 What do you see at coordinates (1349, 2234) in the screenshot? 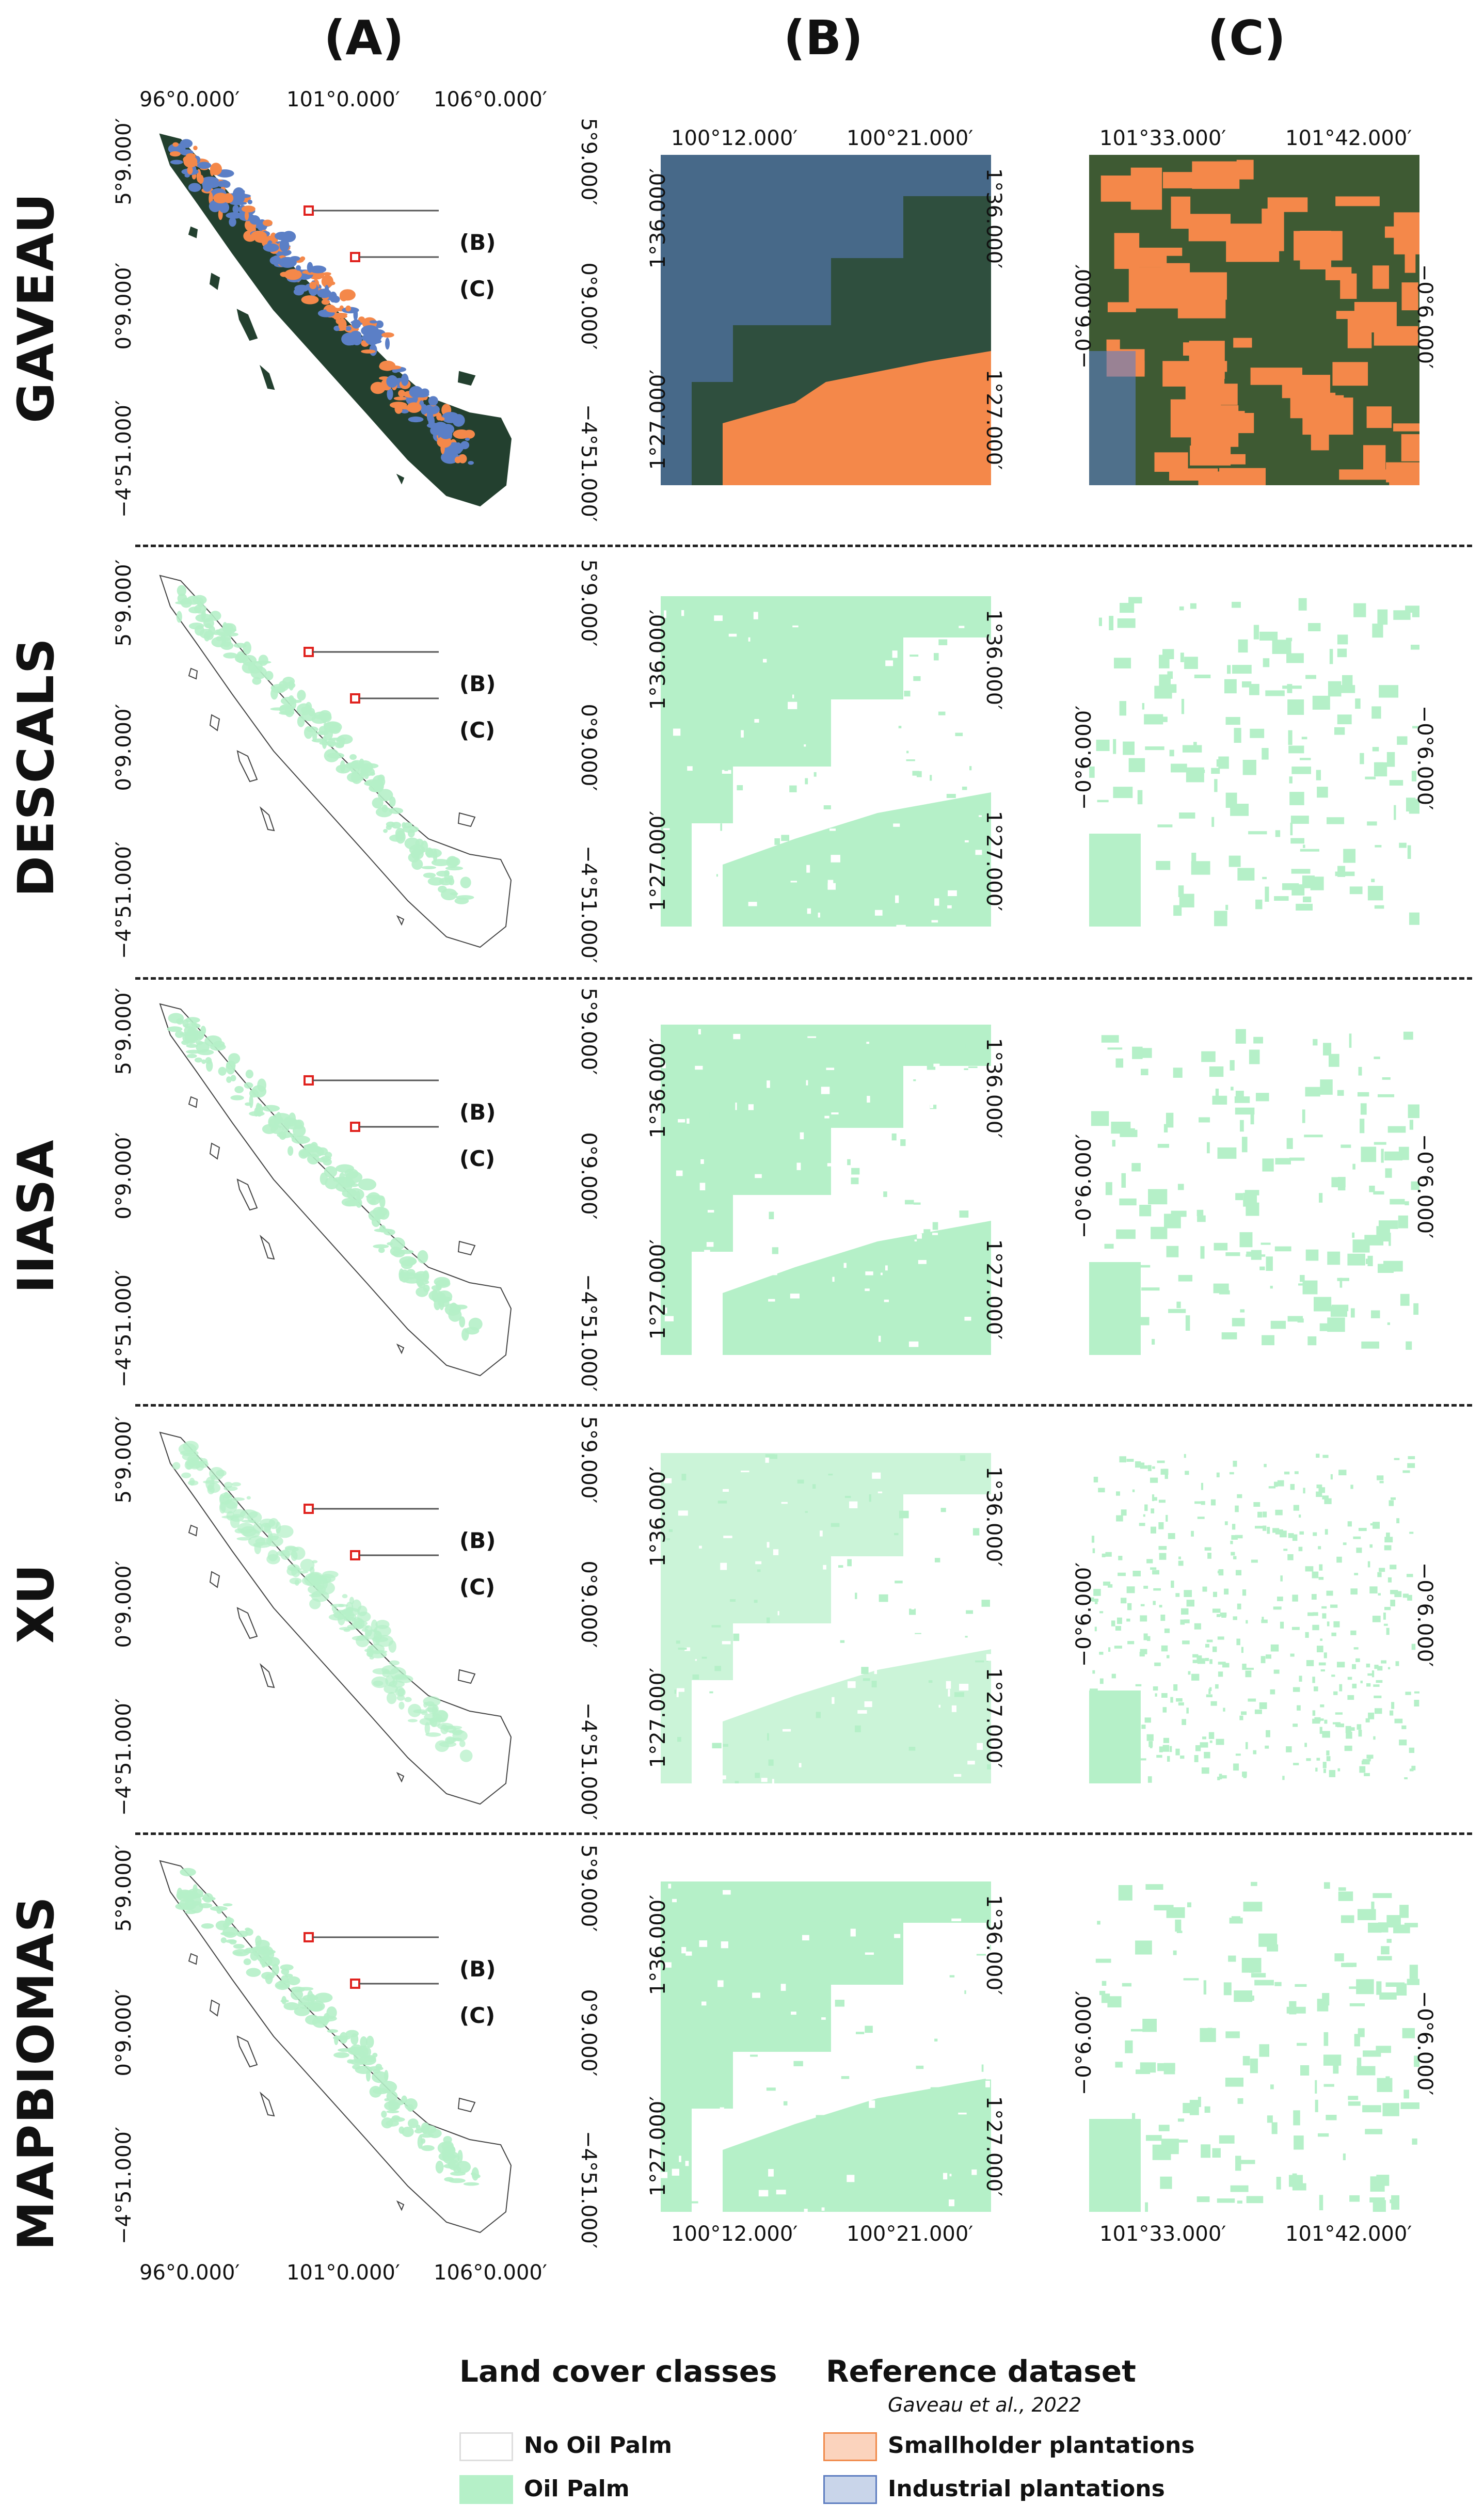
I see `lon-label-c-2-bottom: 101°42.000′` at bounding box center [1349, 2234].